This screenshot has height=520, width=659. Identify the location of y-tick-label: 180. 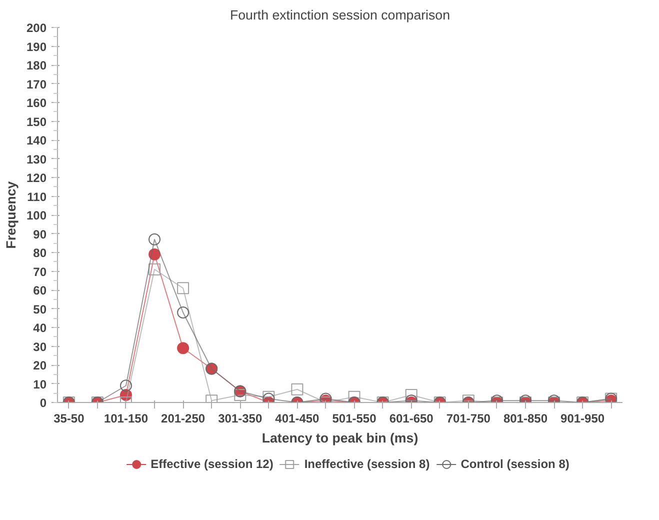
(36, 65).